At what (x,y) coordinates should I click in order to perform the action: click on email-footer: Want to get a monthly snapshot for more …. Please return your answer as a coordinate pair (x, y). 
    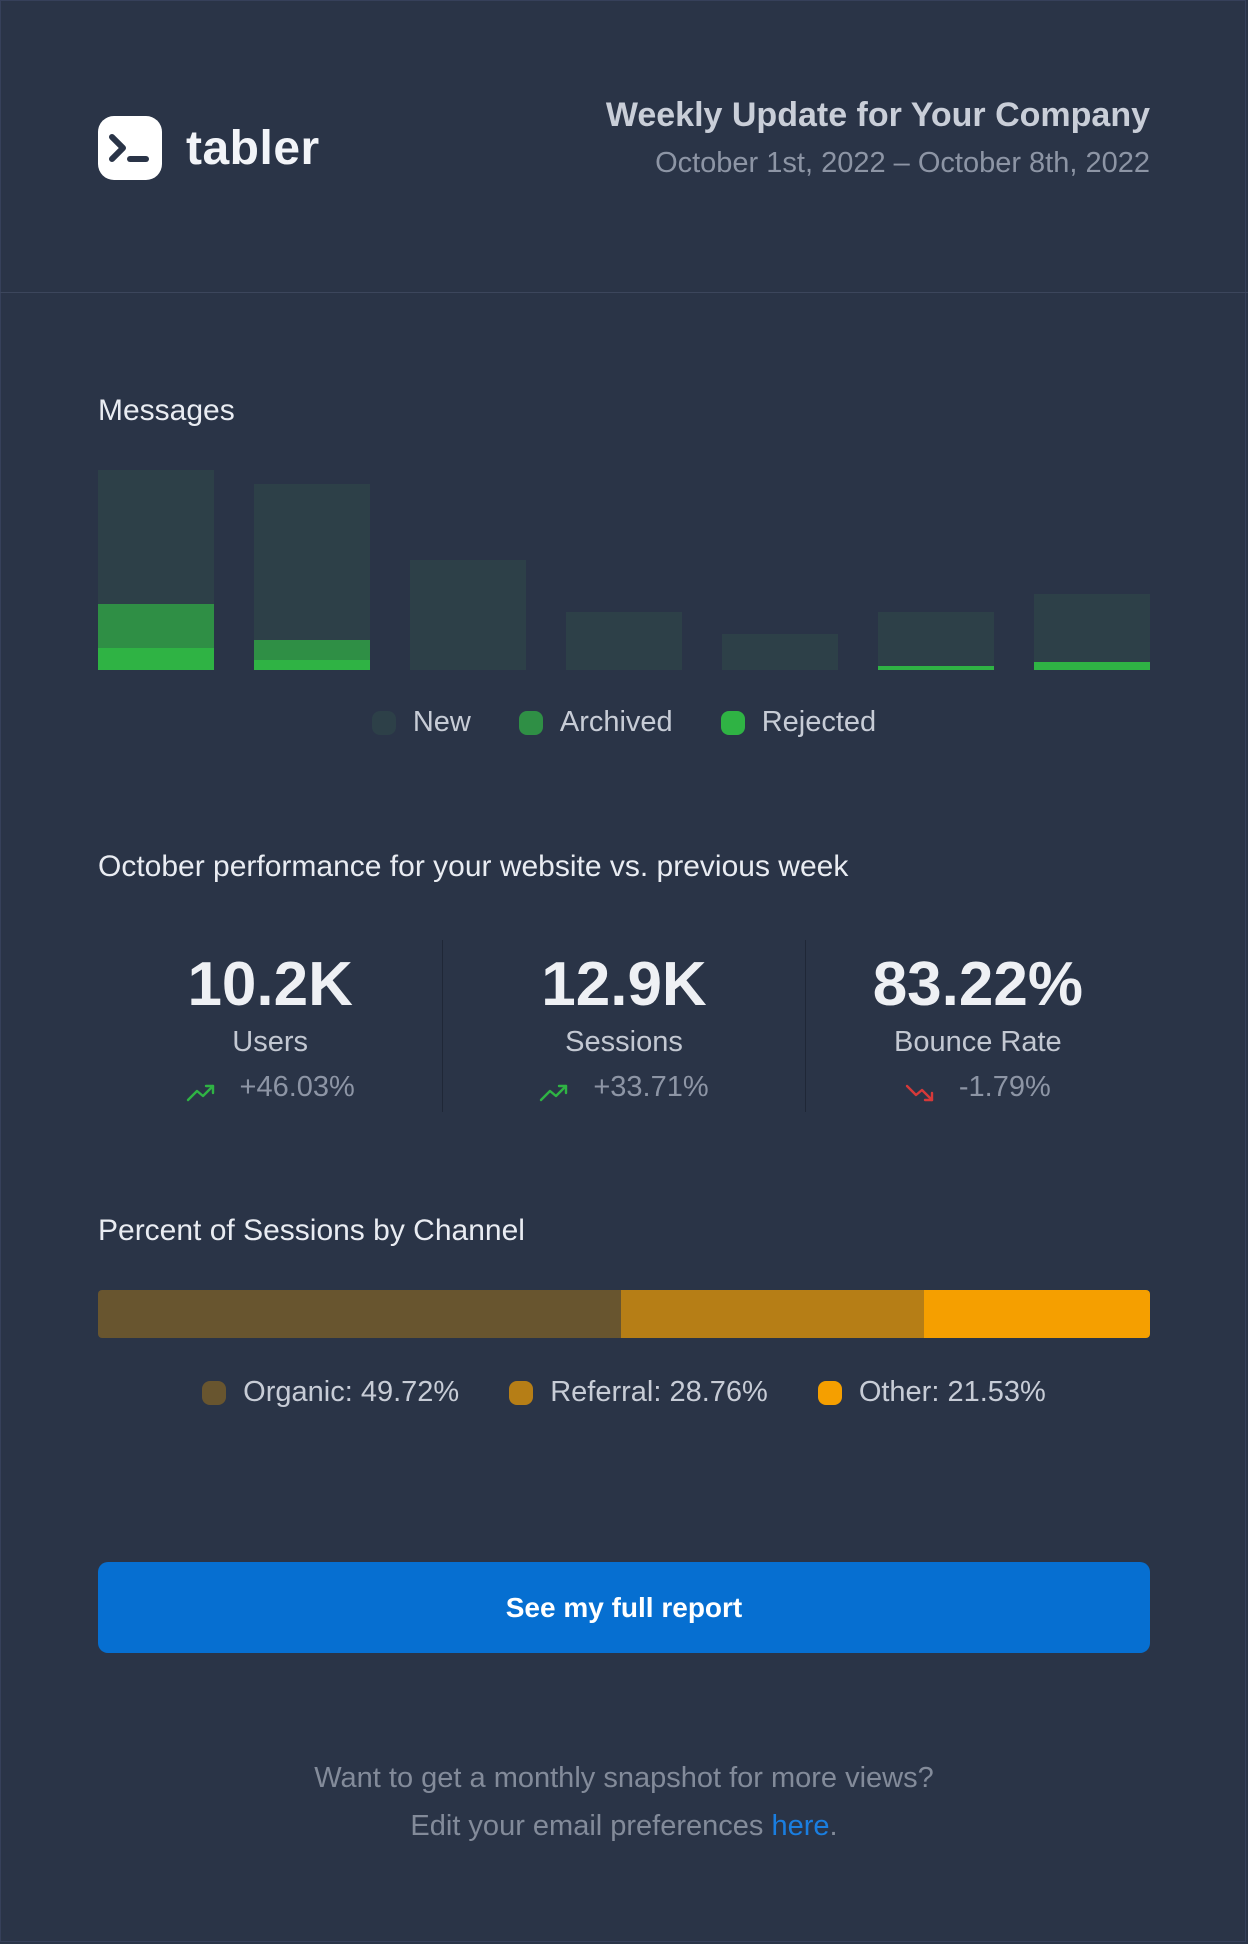
    Looking at the image, I should click on (624, 1802).